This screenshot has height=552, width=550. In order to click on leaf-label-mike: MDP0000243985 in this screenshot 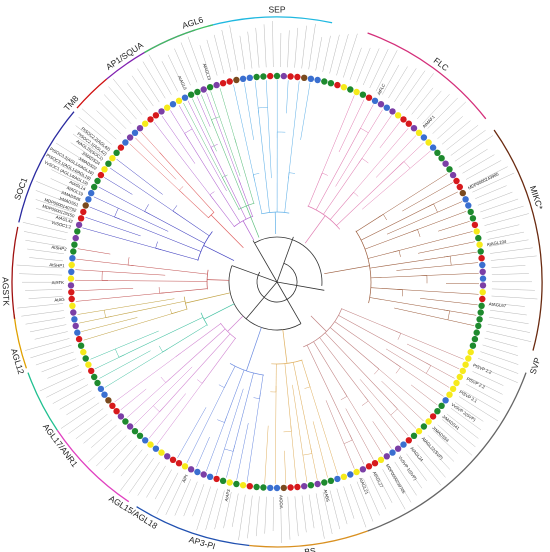, I will do `click(483, 180)`.